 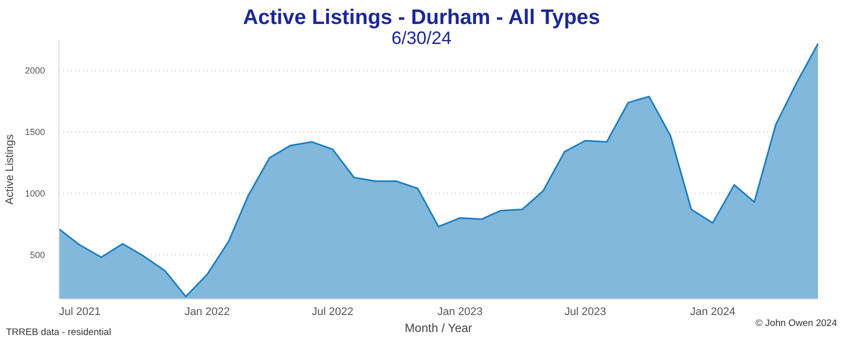 What do you see at coordinates (34, 71) in the screenshot?
I see `y-tick-label: 2000` at bounding box center [34, 71].